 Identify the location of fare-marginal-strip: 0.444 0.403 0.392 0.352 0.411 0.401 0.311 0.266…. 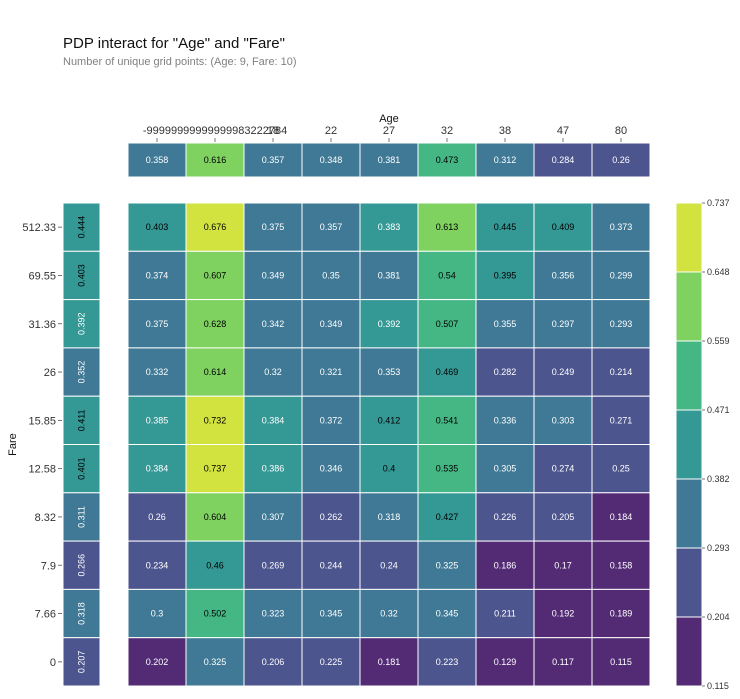
(81, 444).